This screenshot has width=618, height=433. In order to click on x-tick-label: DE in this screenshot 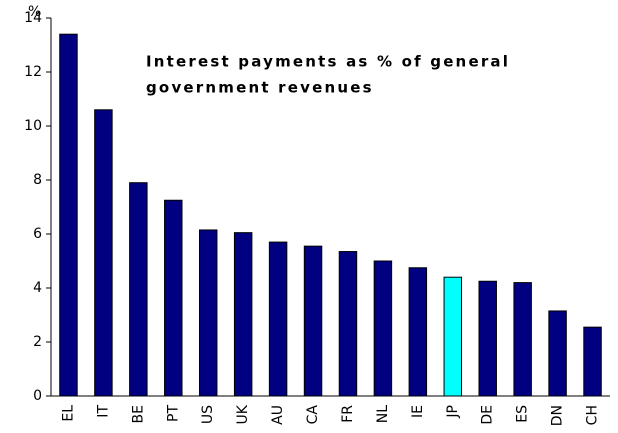, I will do `click(488, 415)`.